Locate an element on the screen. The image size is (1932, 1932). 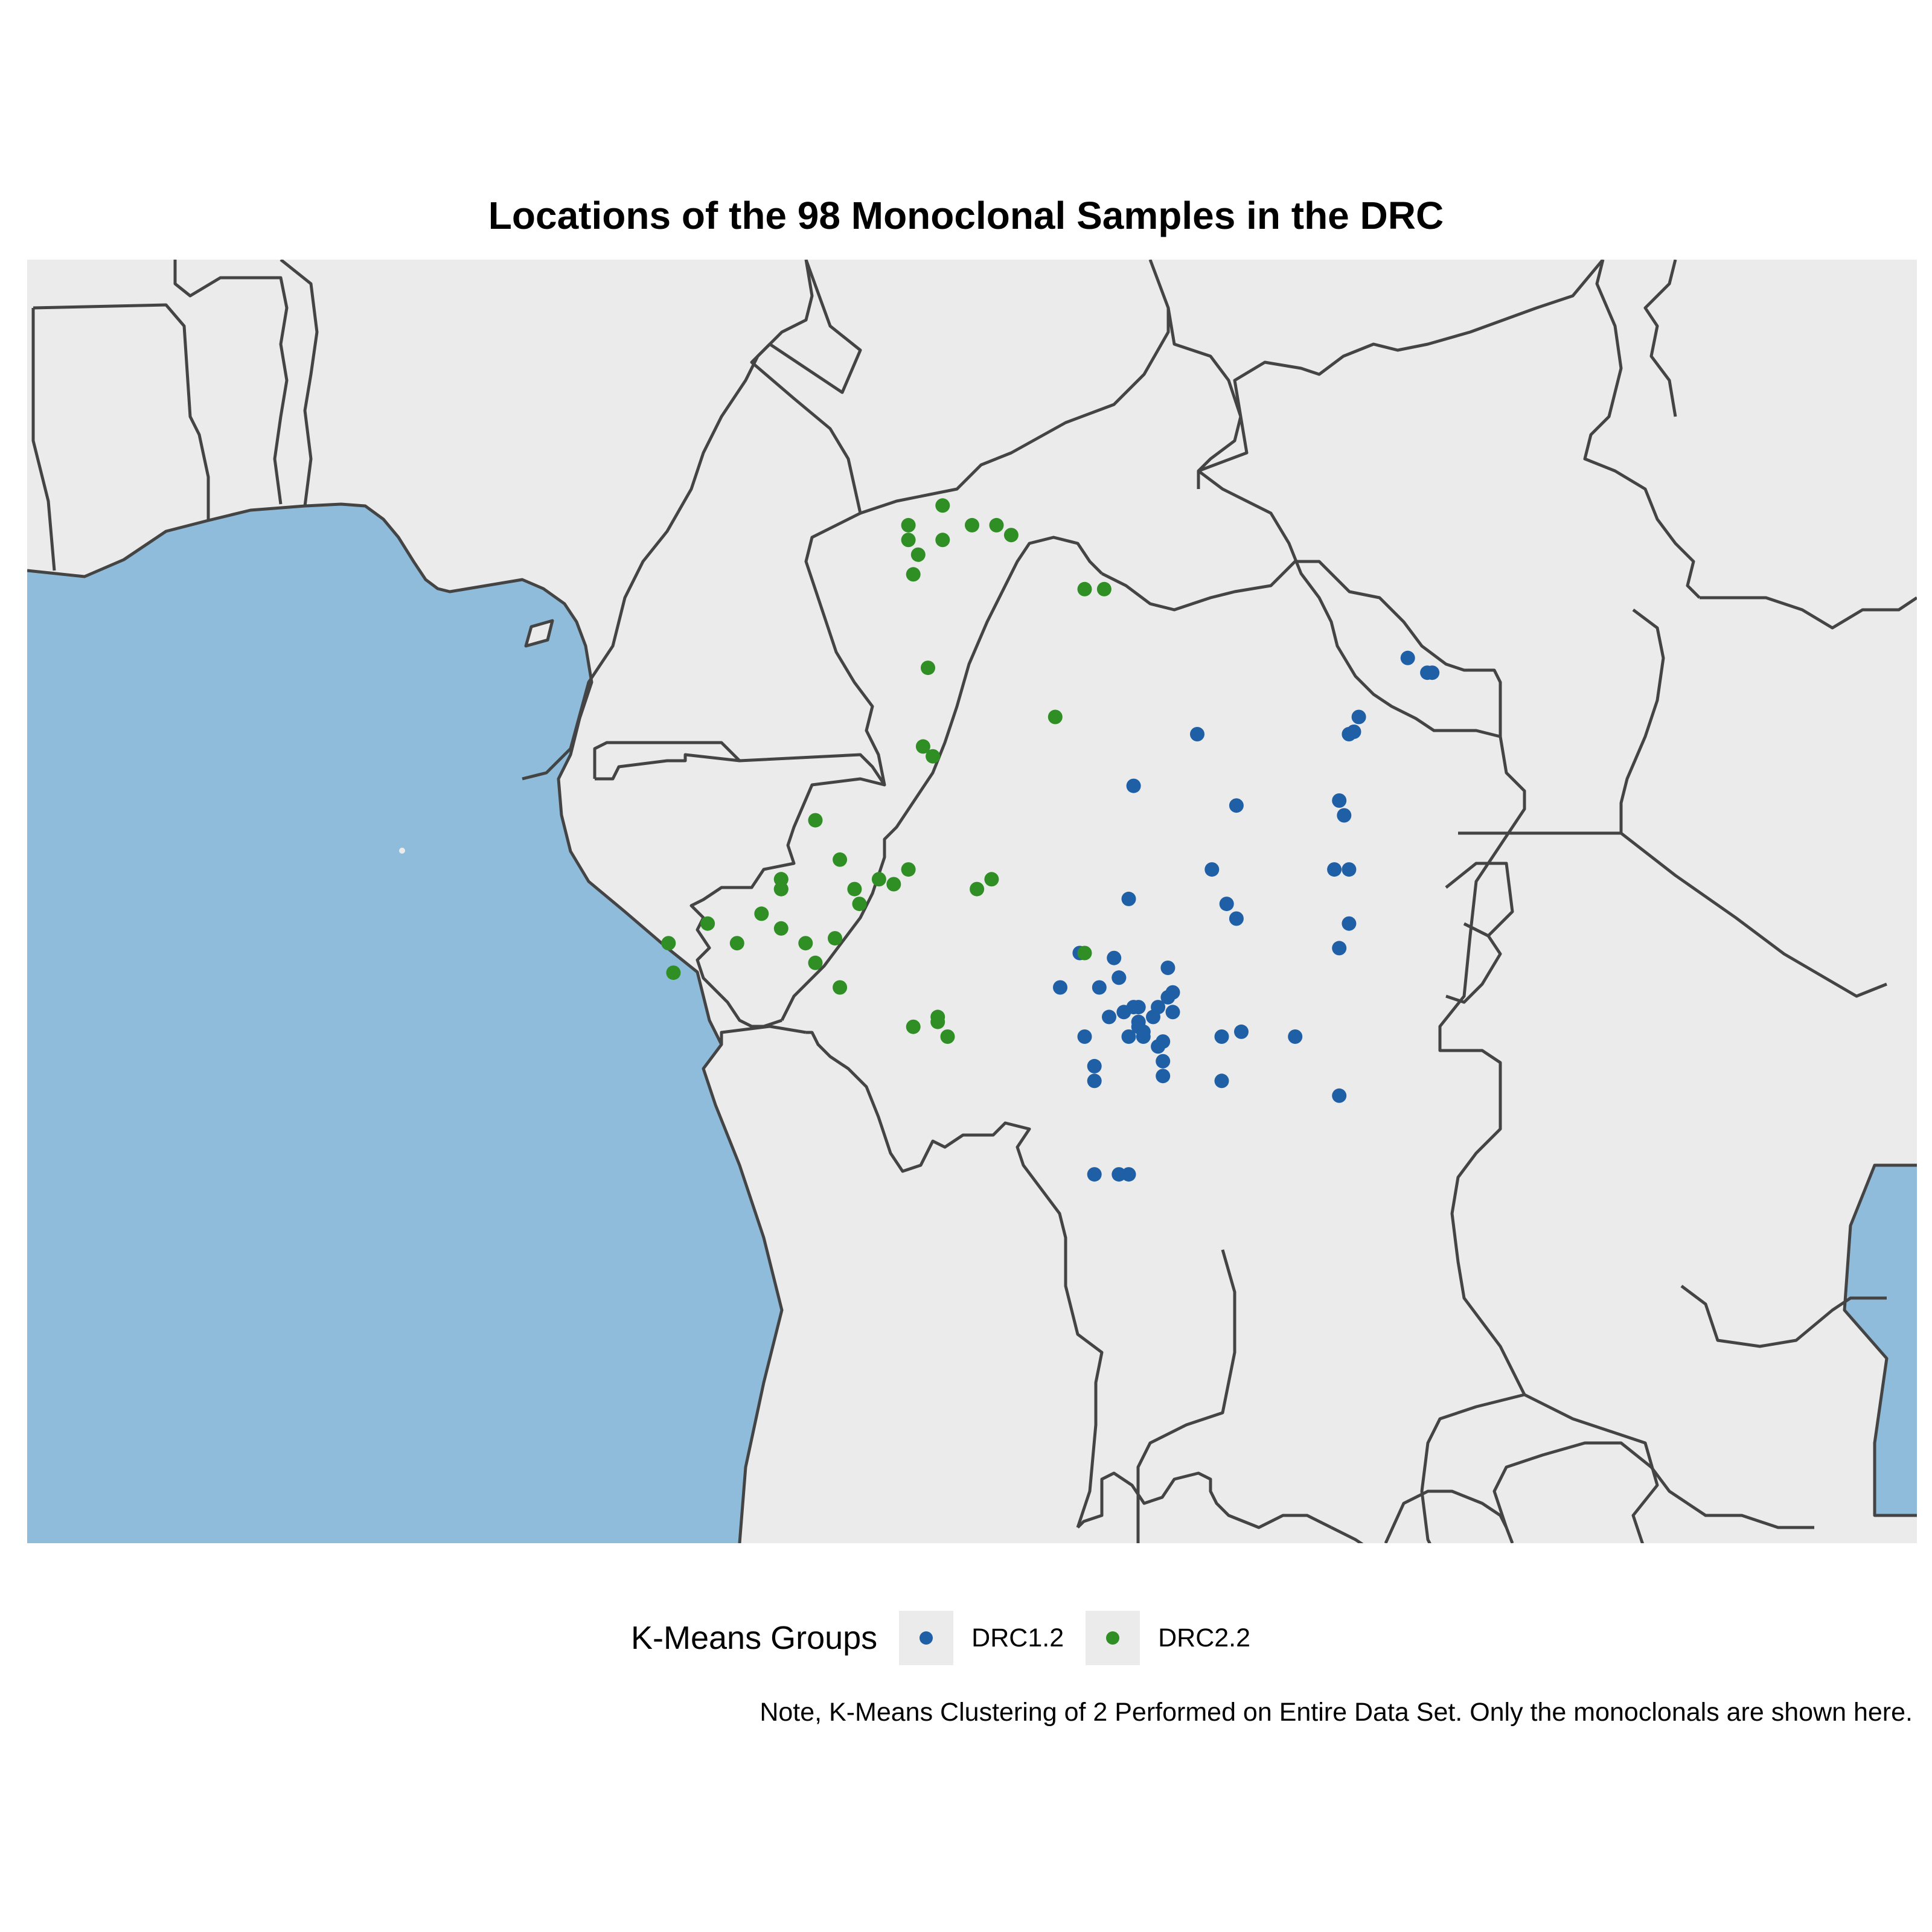
border-cdi-ghana is located at coordinates (122, 411).